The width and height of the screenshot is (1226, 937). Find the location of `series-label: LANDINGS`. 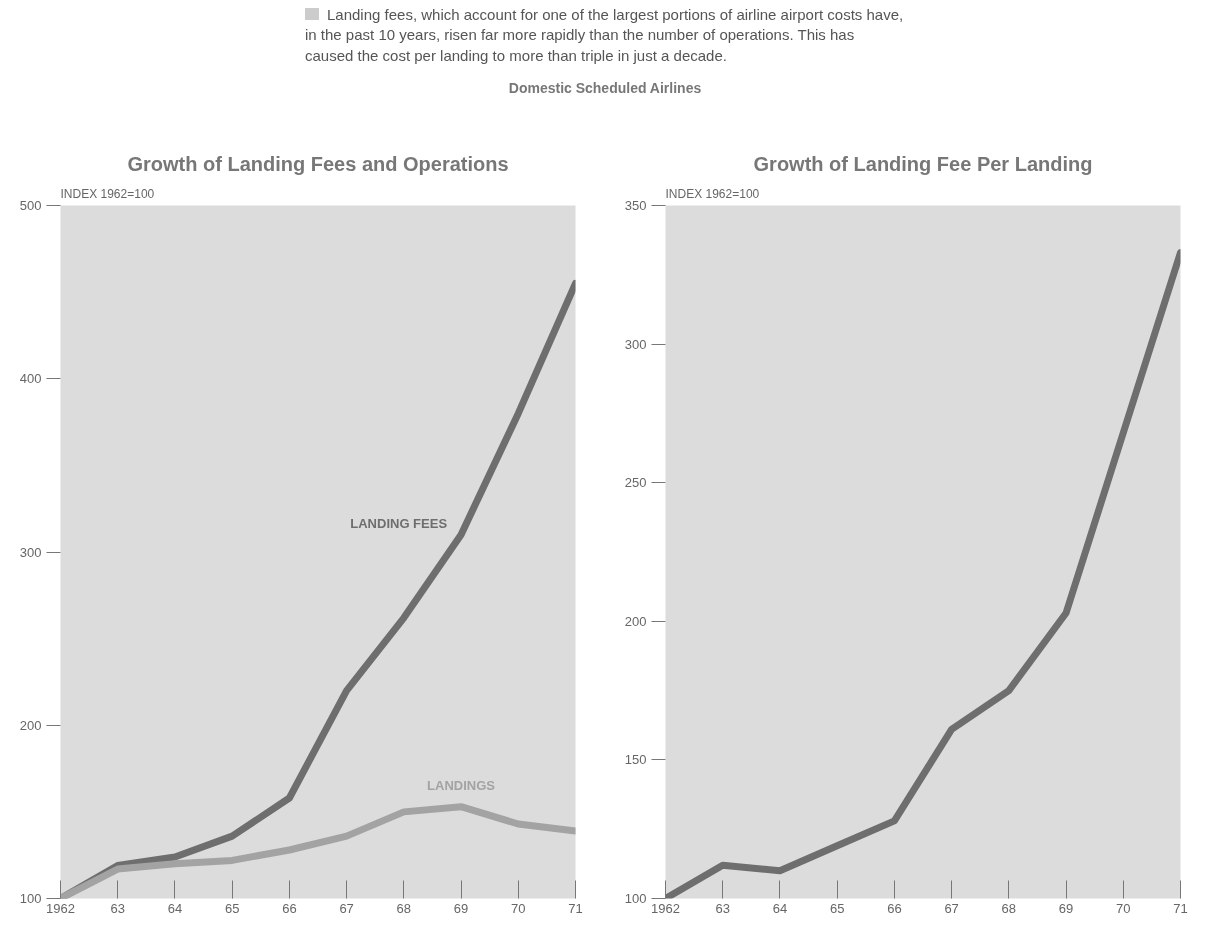

series-label: LANDINGS is located at coordinates (461, 785).